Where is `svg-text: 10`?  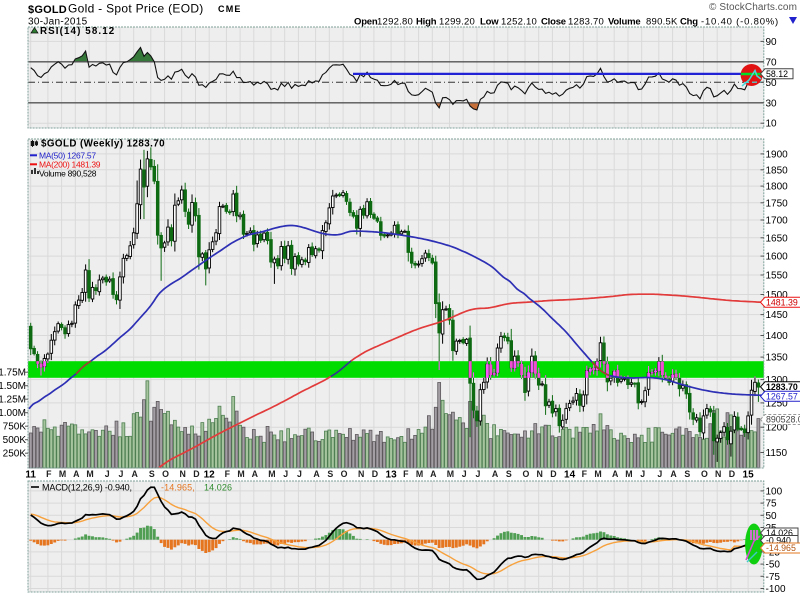 svg-text: 10 is located at coordinates (772, 124).